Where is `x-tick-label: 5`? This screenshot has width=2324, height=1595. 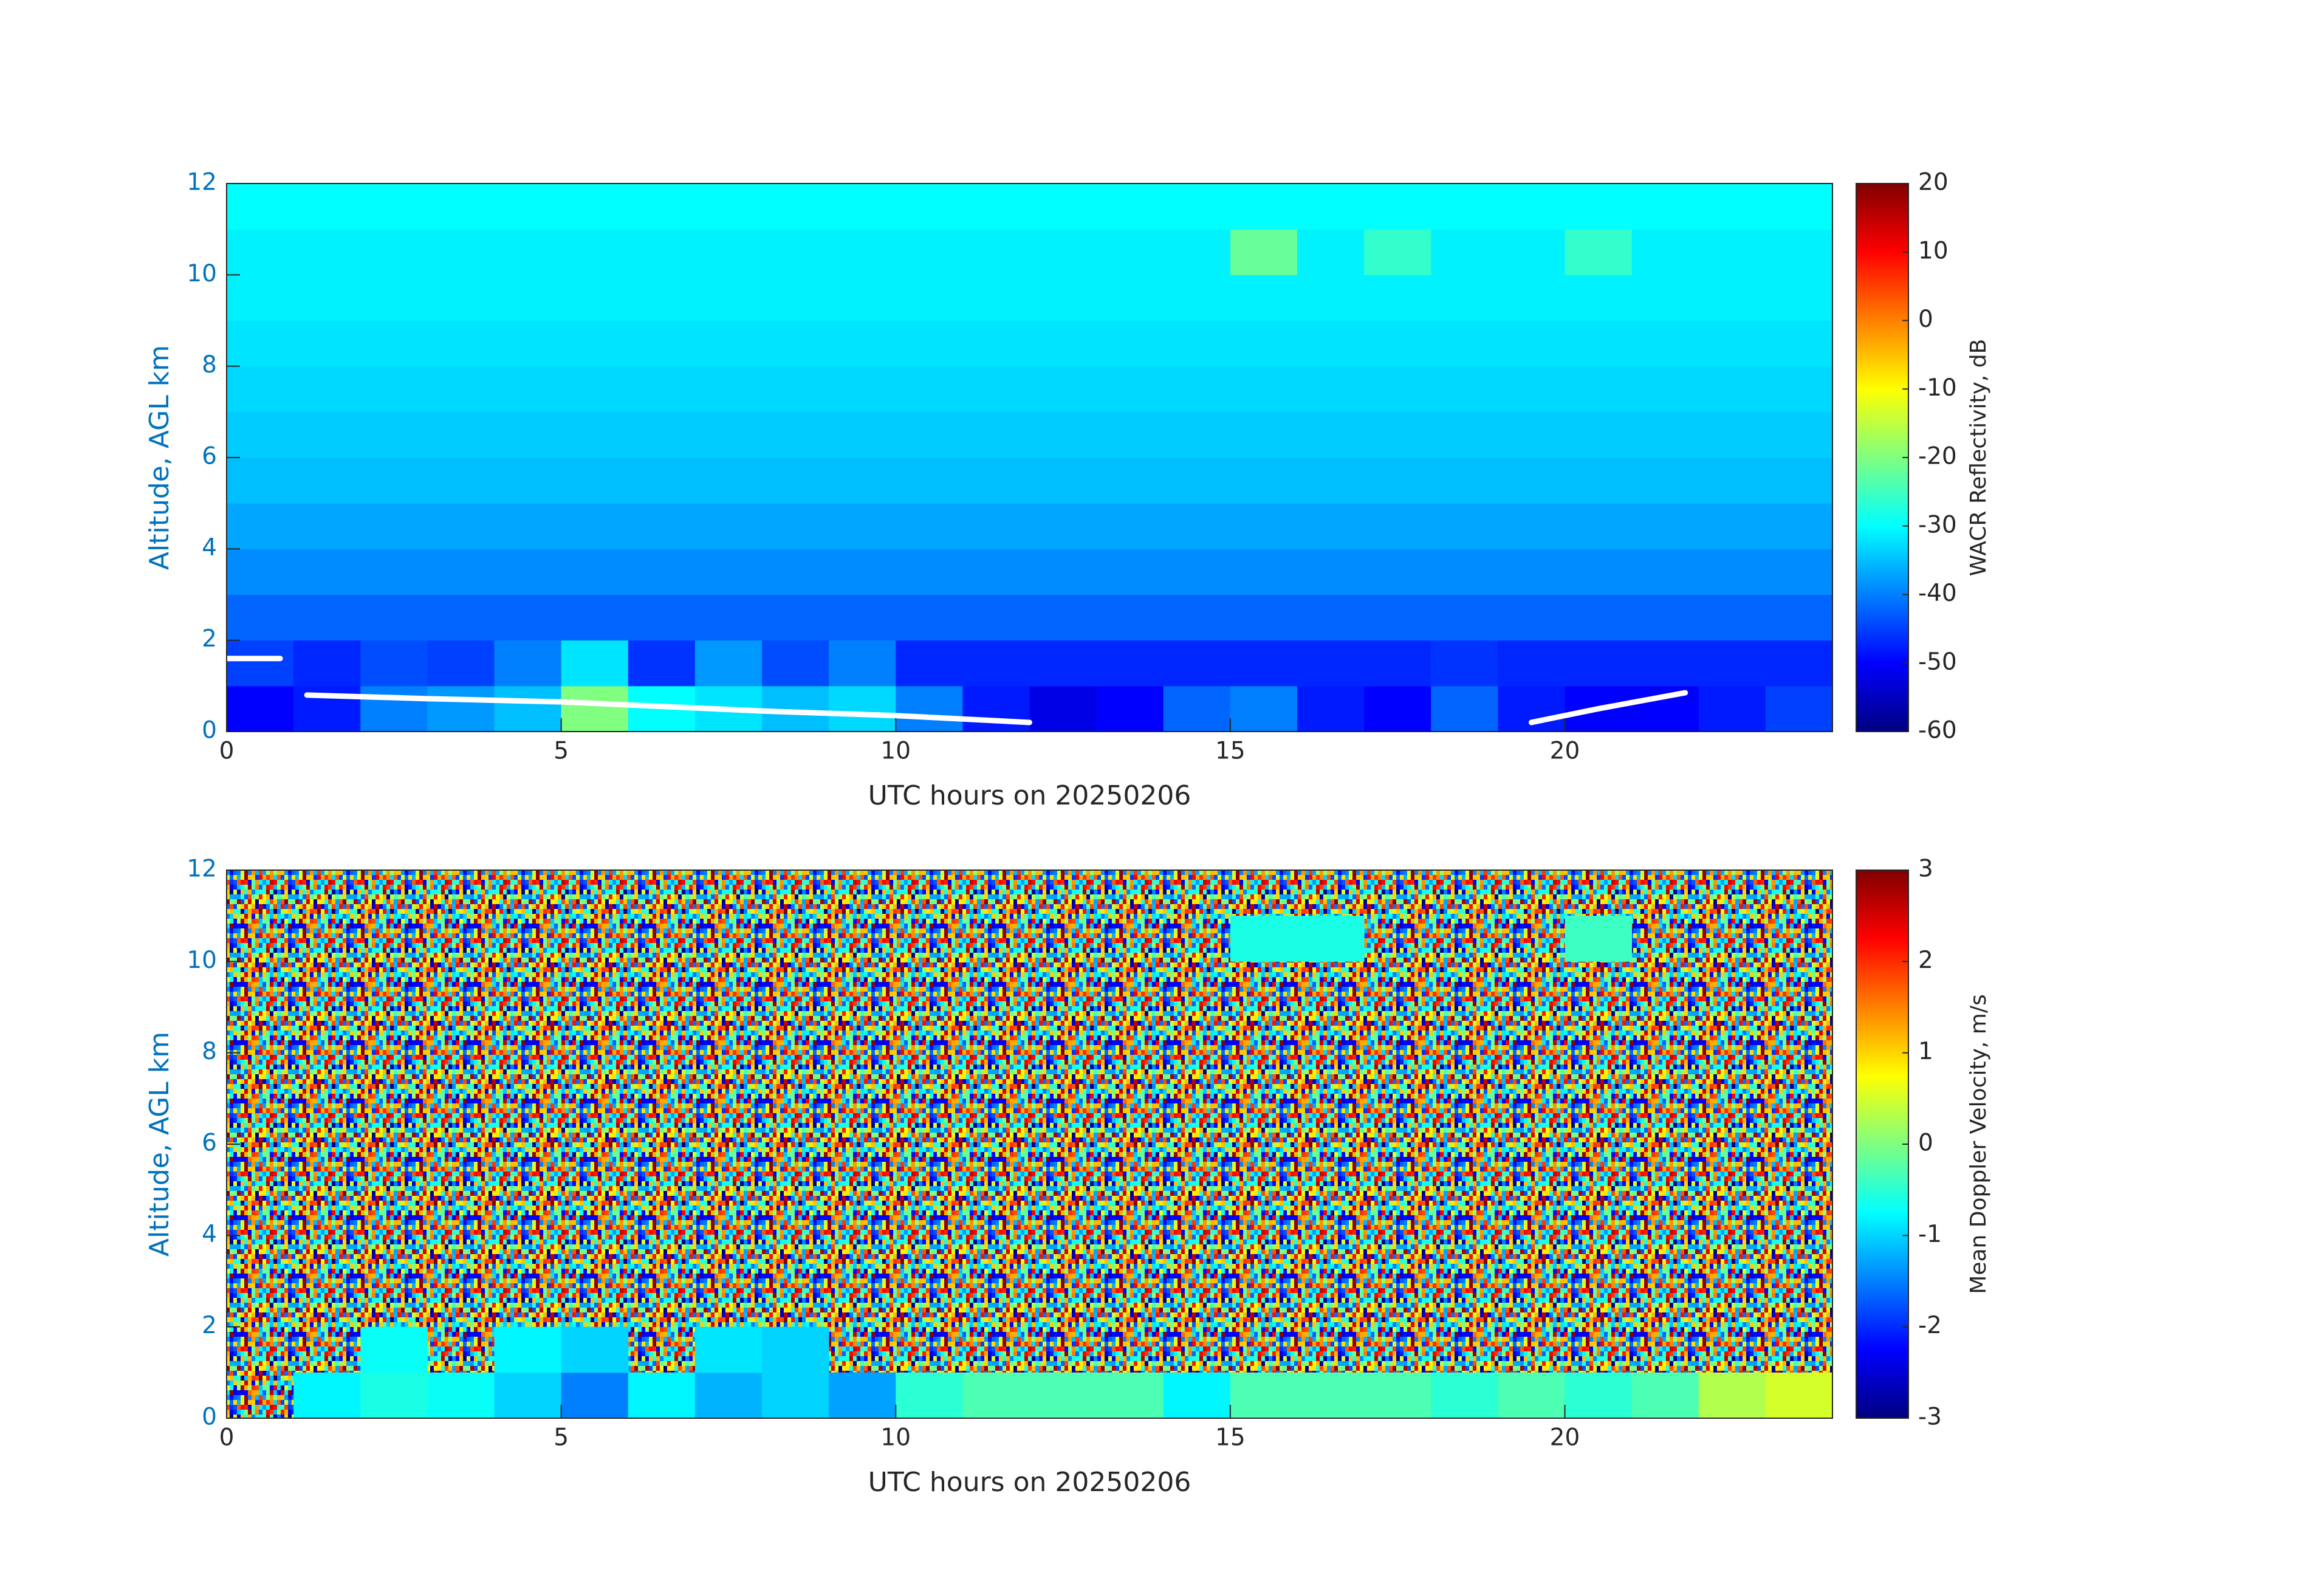
x-tick-label: 5 is located at coordinates (561, 752).